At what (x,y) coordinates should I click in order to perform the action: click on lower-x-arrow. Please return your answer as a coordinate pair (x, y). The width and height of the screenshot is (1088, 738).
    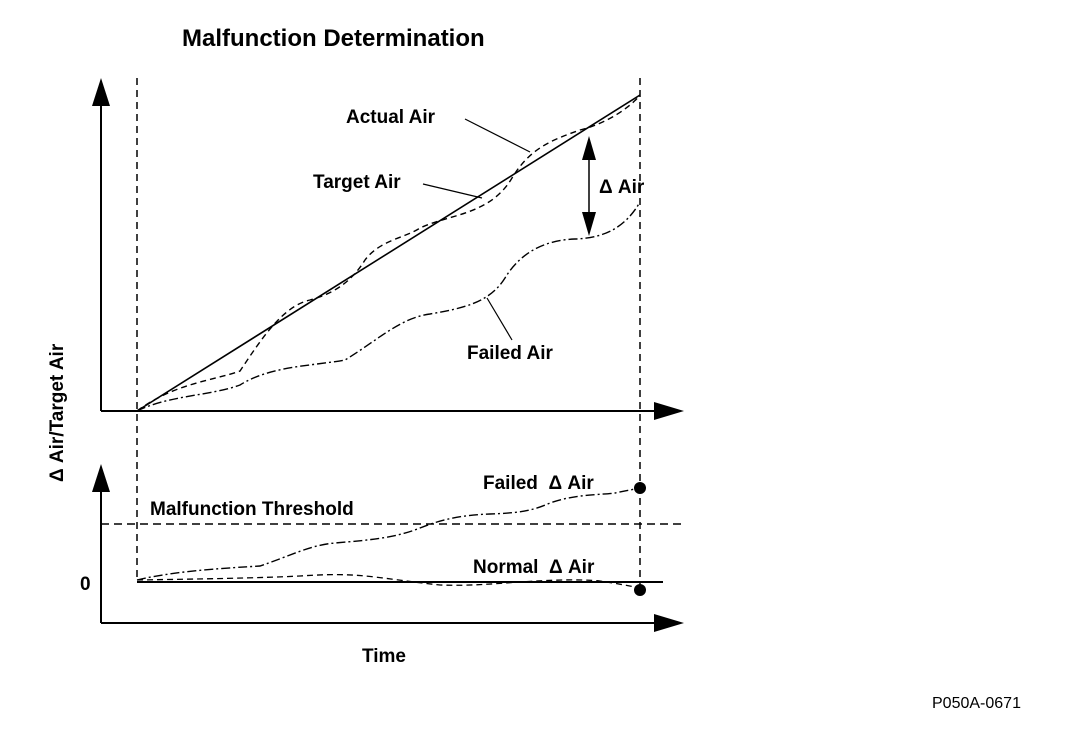
    Looking at the image, I should click on (669, 623).